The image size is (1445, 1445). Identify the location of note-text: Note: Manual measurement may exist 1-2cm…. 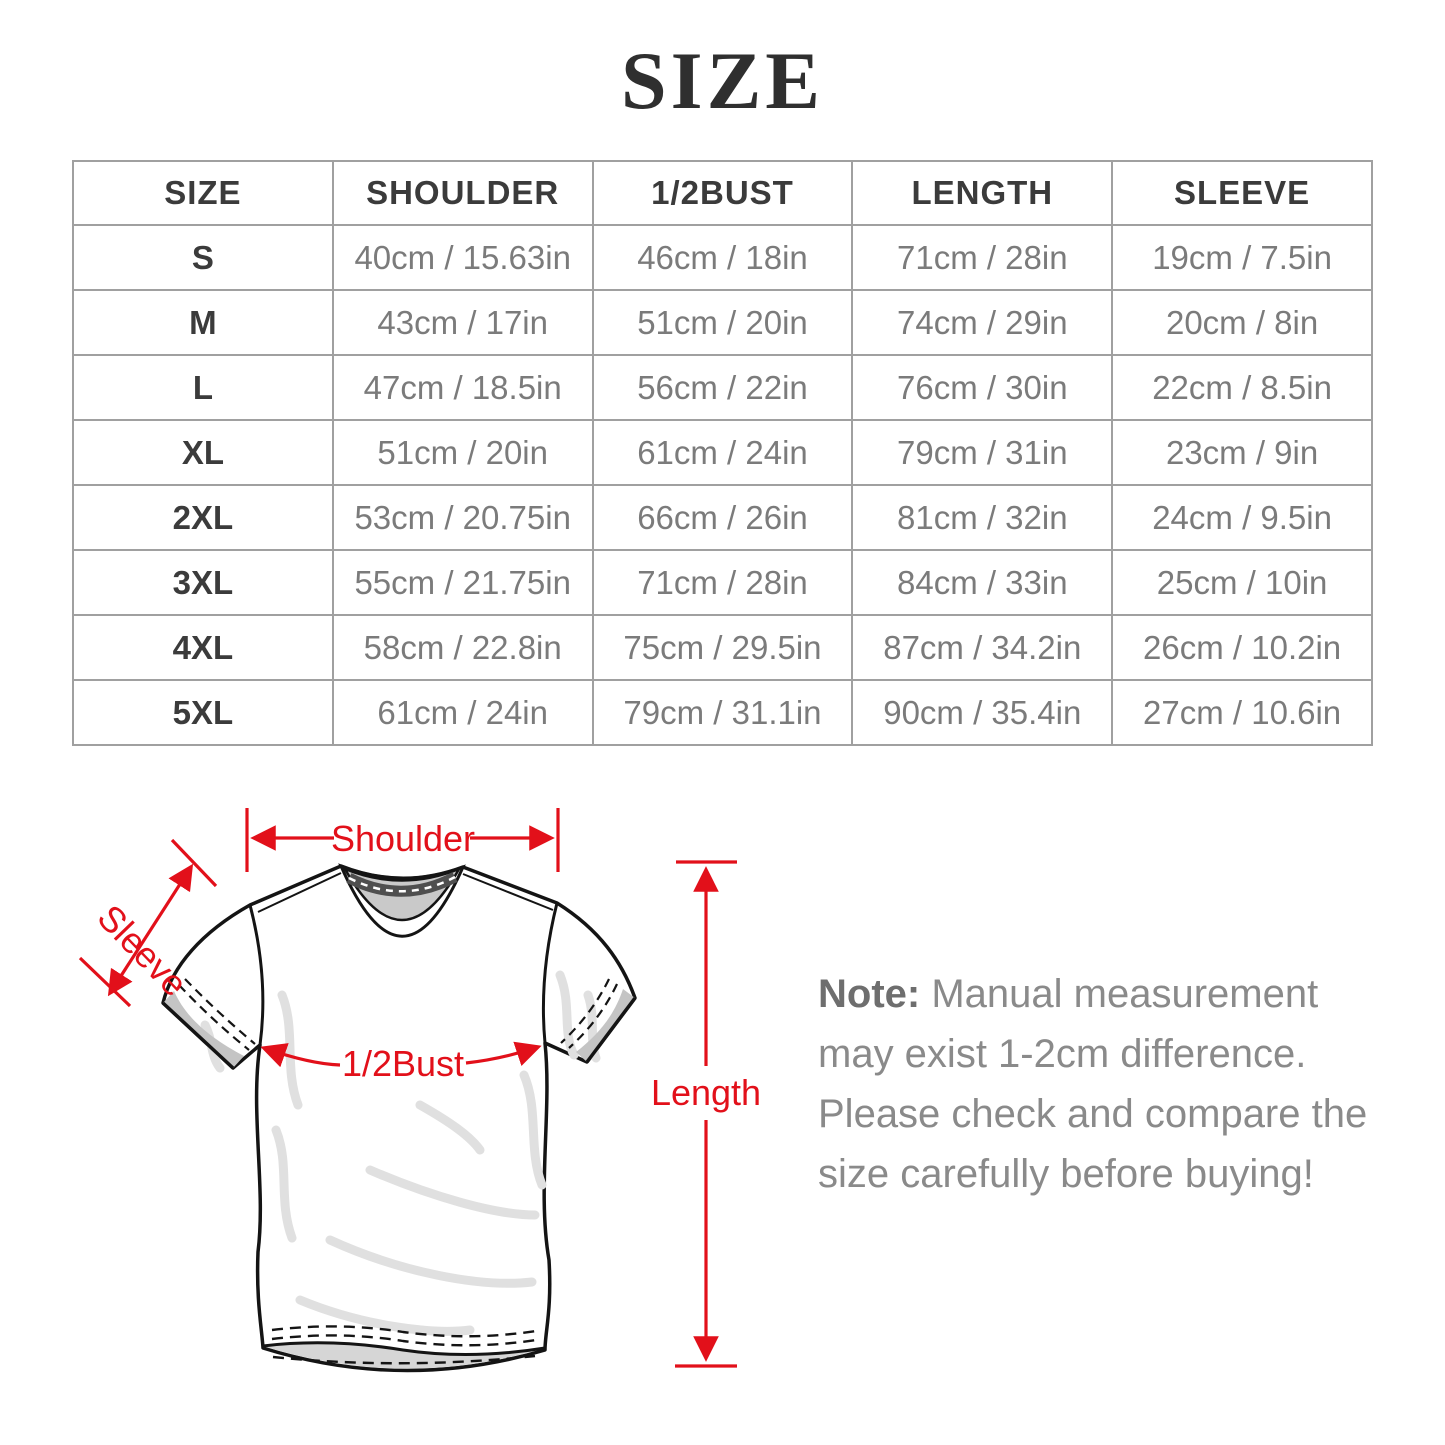
(1098, 1084).